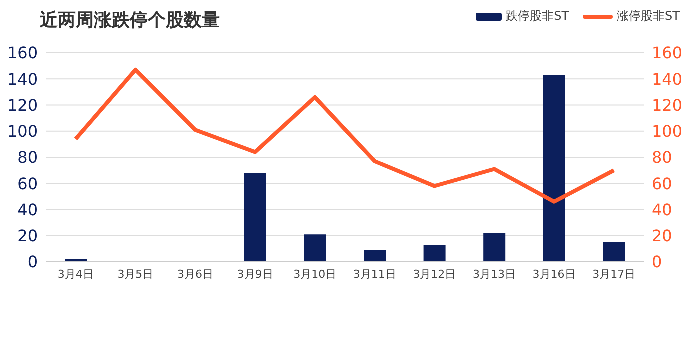 Image resolution: width=700 pixels, height=350 pixels. What do you see at coordinates (22, 105) in the screenshot?
I see `y-tick-label: 120` at bounding box center [22, 105].